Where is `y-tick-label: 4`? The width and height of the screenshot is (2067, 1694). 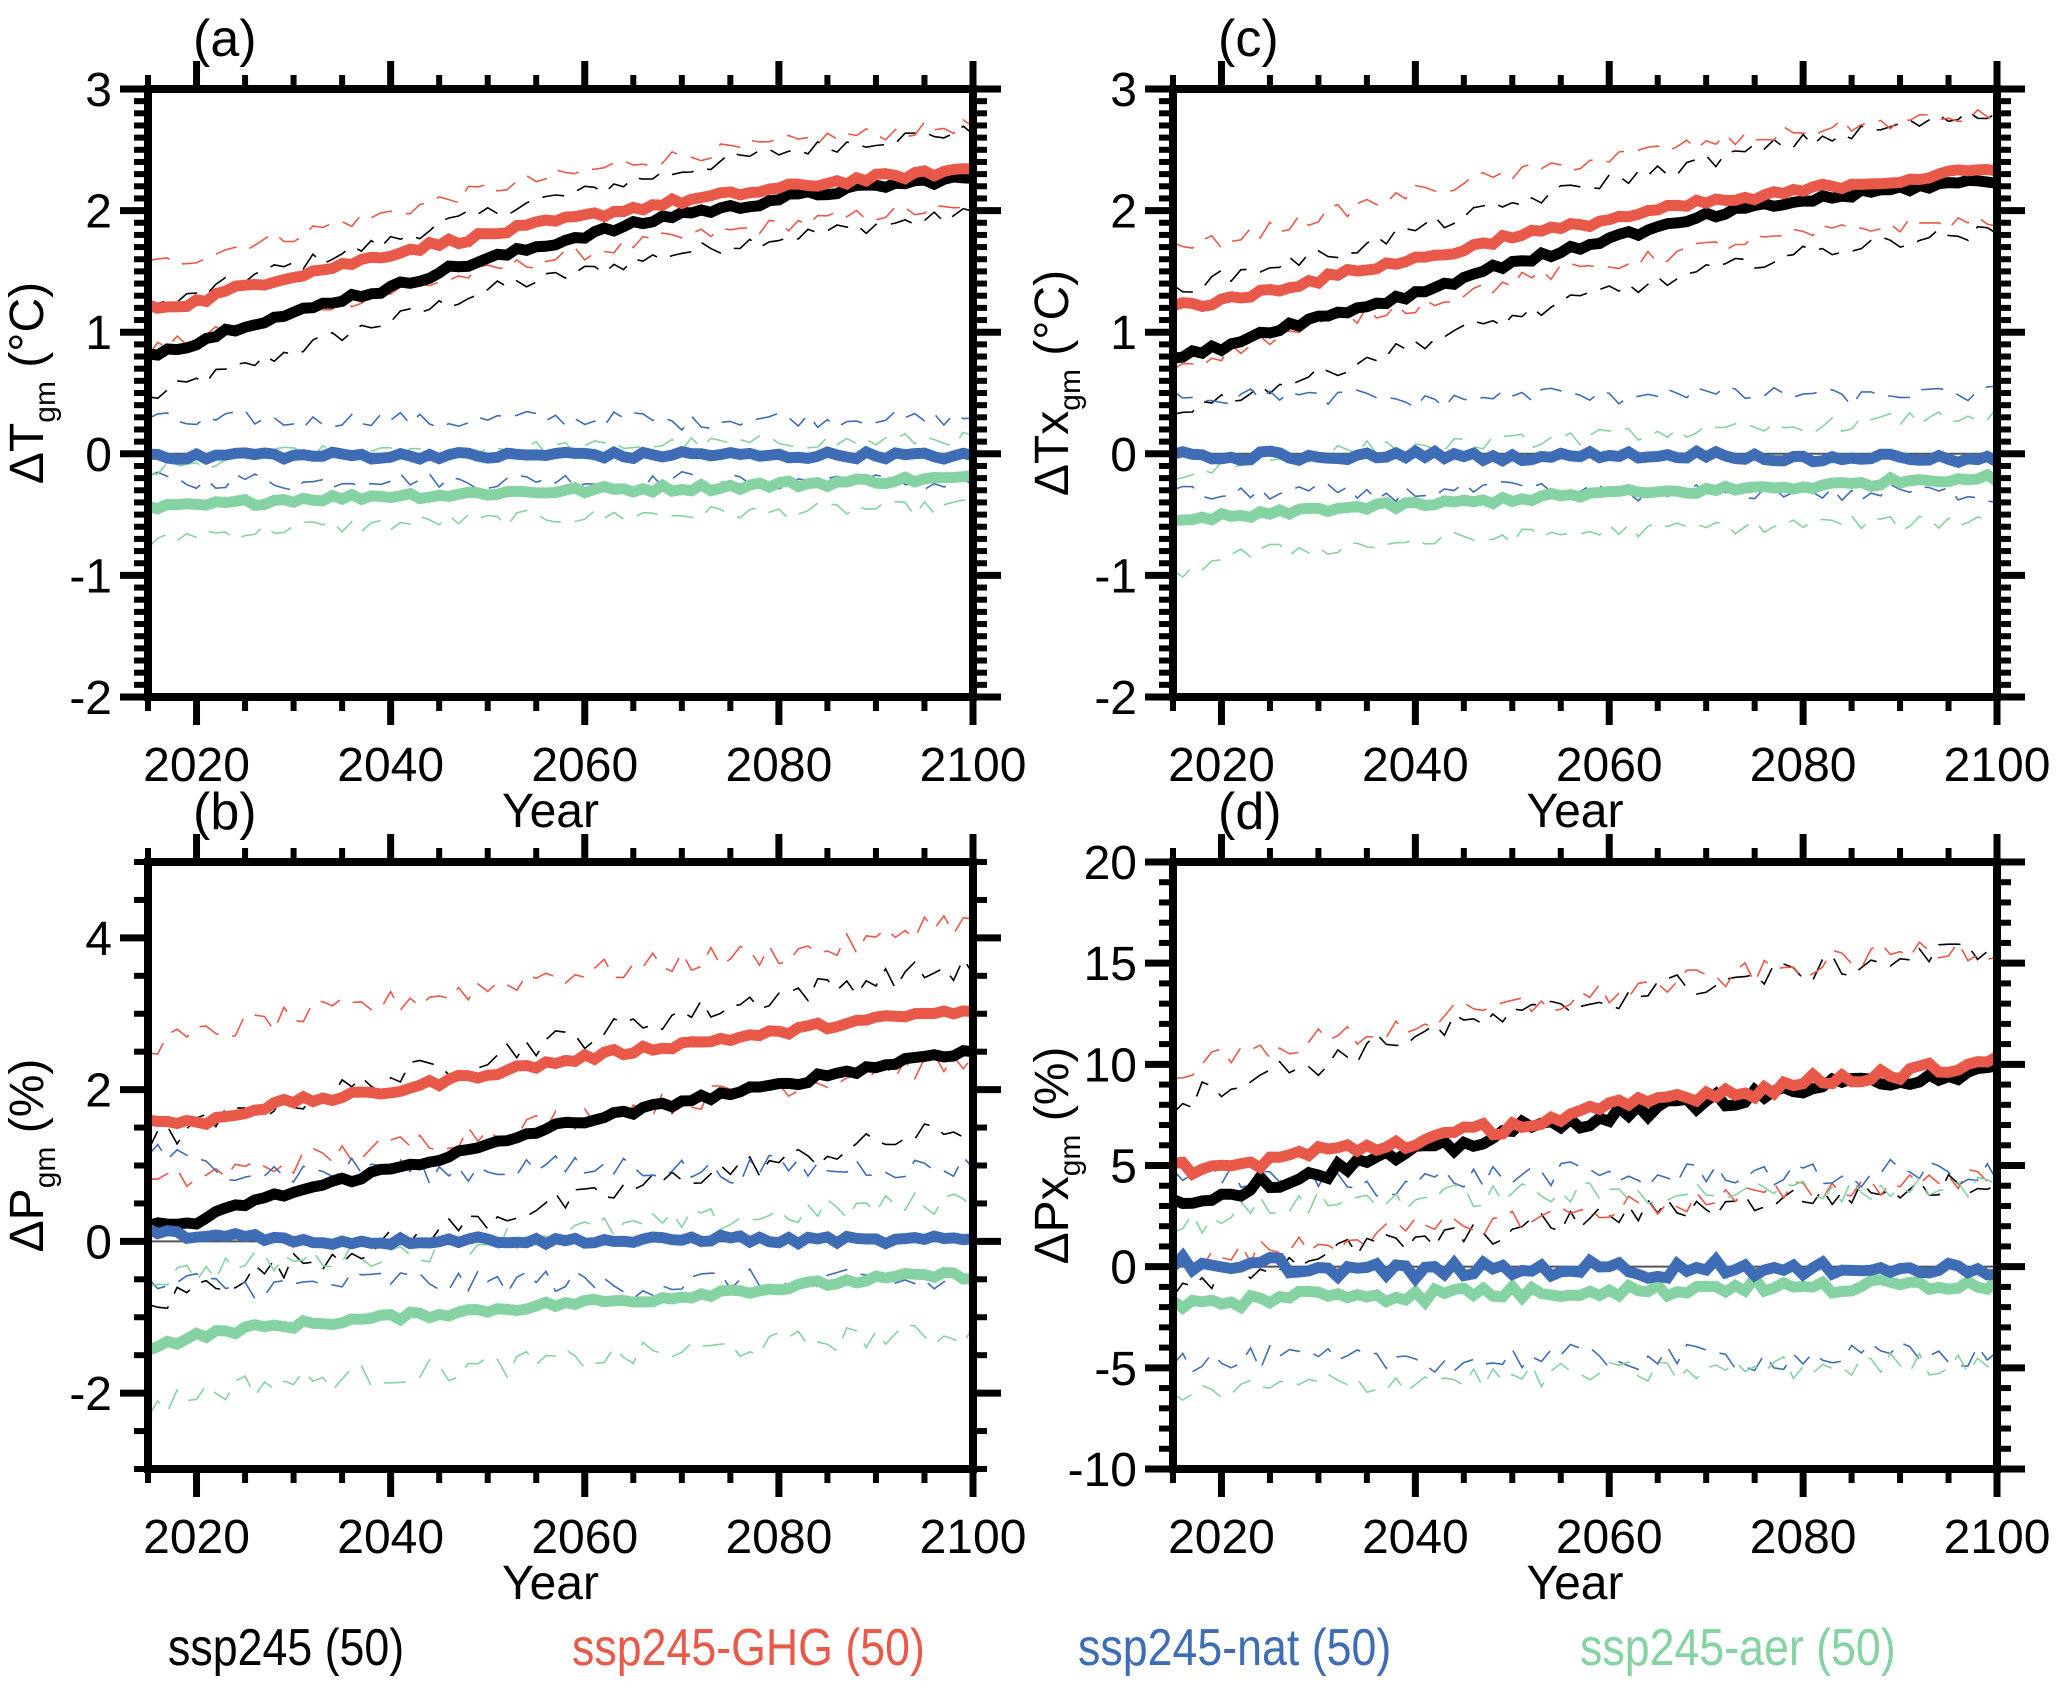 y-tick-label: 4 is located at coordinates (98, 939).